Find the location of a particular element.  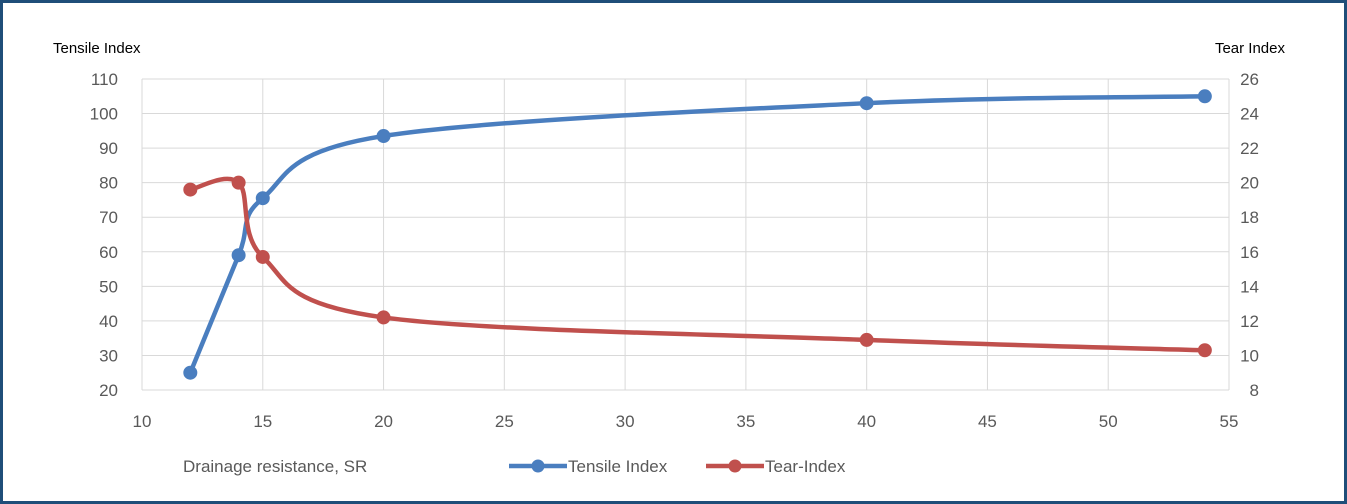

y-right-tick-label: 26 is located at coordinates (1249, 79).